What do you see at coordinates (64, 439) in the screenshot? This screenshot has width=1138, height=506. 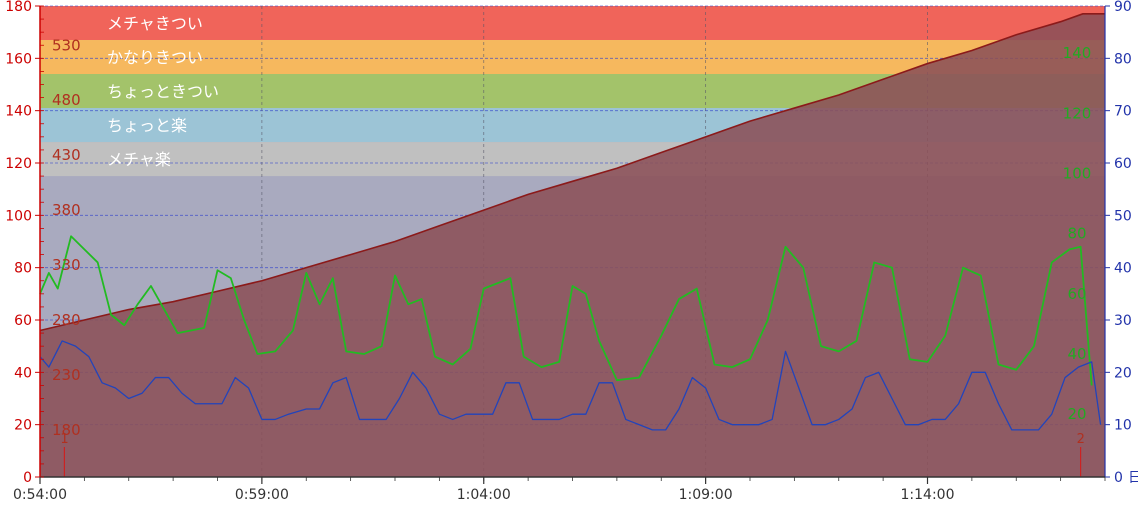 I see `lap-marker-label-1: 1` at bounding box center [64, 439].